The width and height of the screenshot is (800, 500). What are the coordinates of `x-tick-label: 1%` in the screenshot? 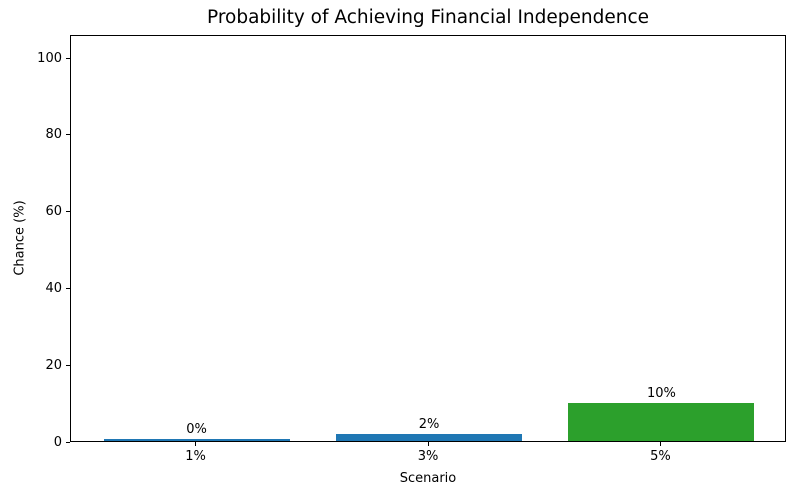 It's located at (195, 456).